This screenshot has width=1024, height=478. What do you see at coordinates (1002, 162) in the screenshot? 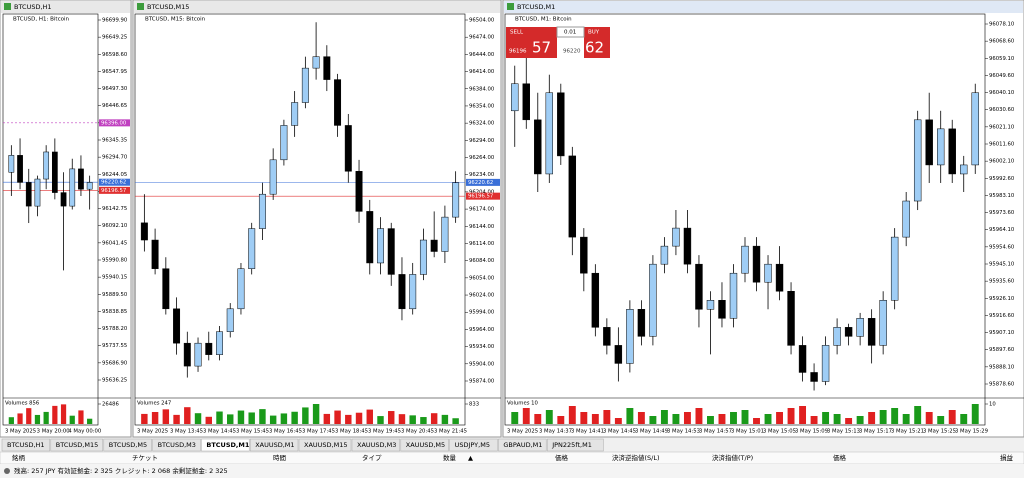
I see `y-tick-label: 96002.10` at bounding box center [1002, 162].